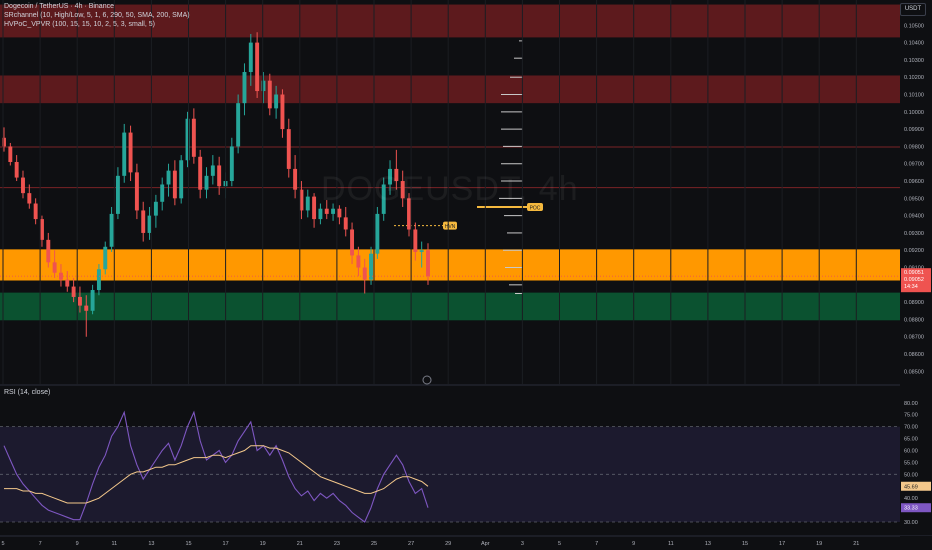 Image resolution: width=932 pixels, height=550 pixels. What do you see at coordinates (916, 508) in the screenshot?
I see `rsi-tag` at bounding box center [916, 508].